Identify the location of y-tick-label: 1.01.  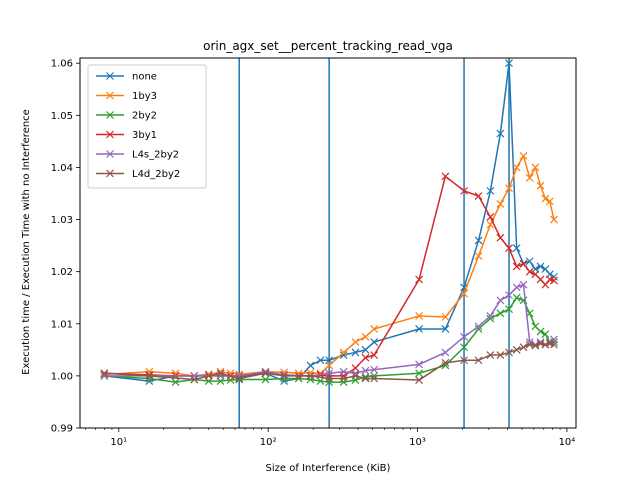
(62, 324).